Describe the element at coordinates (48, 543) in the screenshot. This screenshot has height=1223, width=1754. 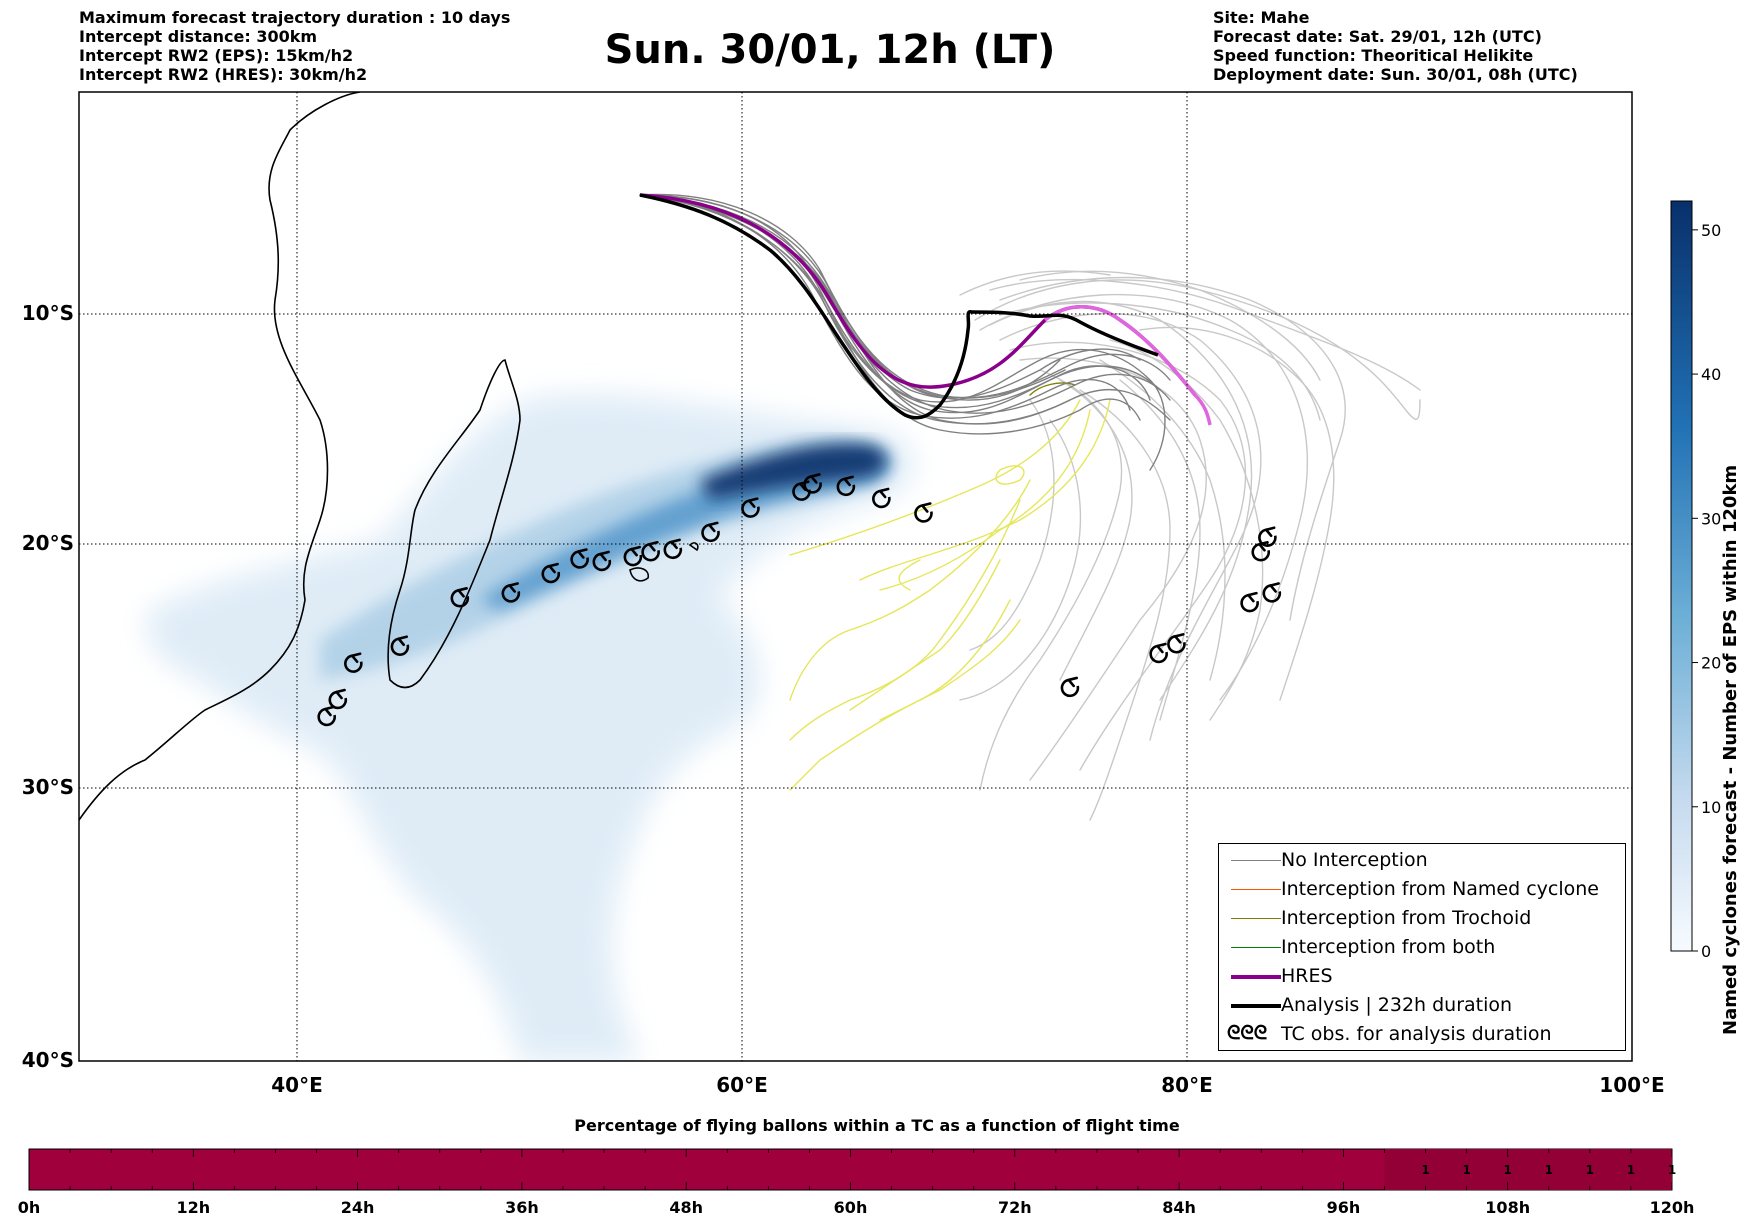
I see `lat-tick-20s: 20°S` at that location.